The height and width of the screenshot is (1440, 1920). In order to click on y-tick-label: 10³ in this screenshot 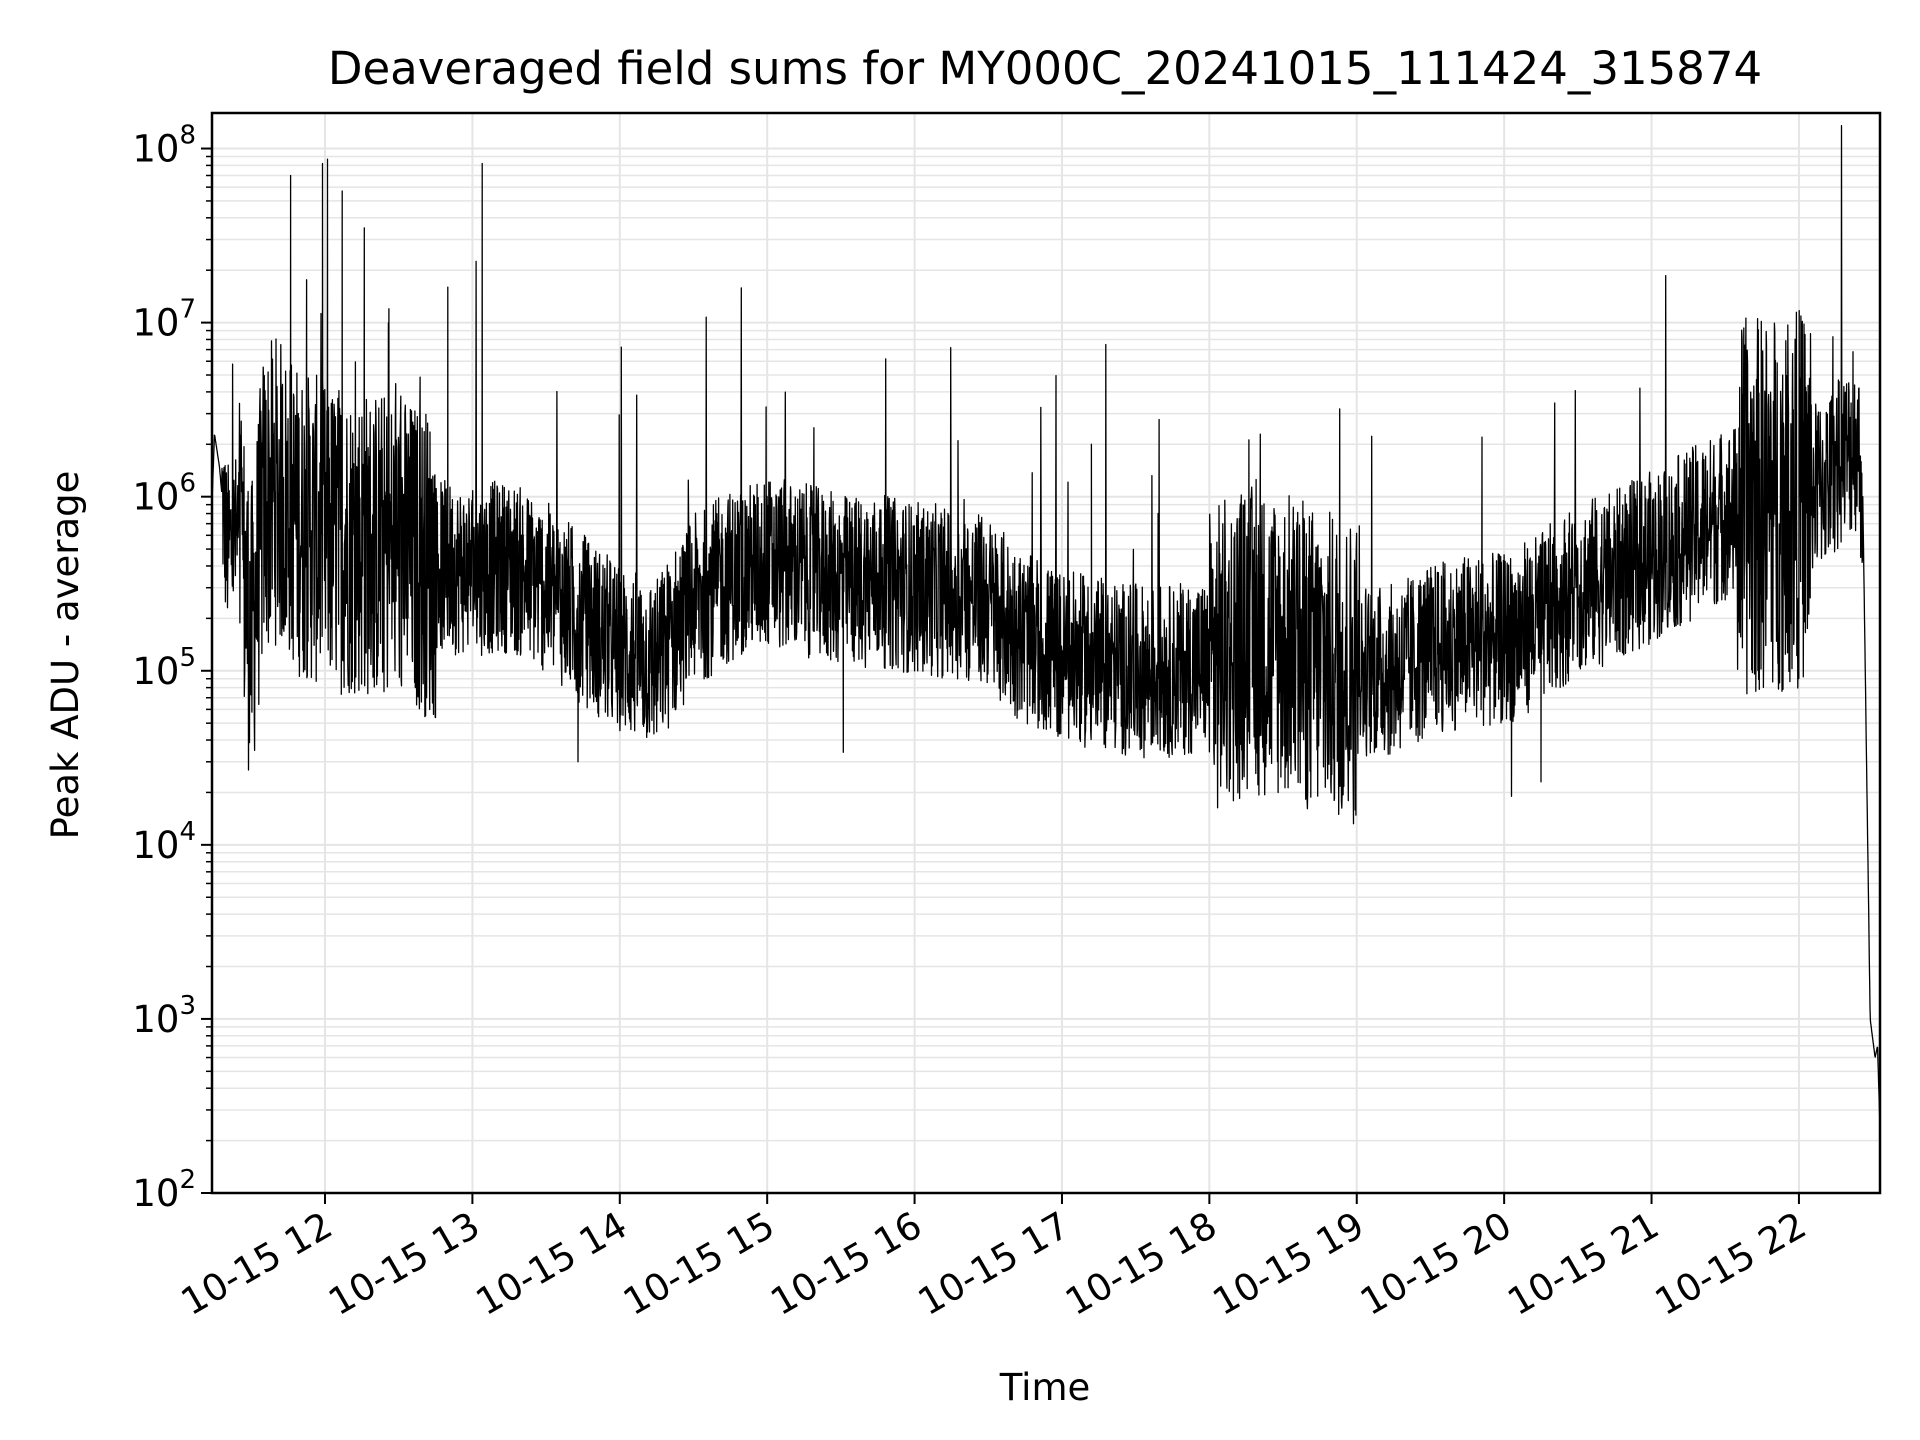, I will do `click(164, 1016)`.